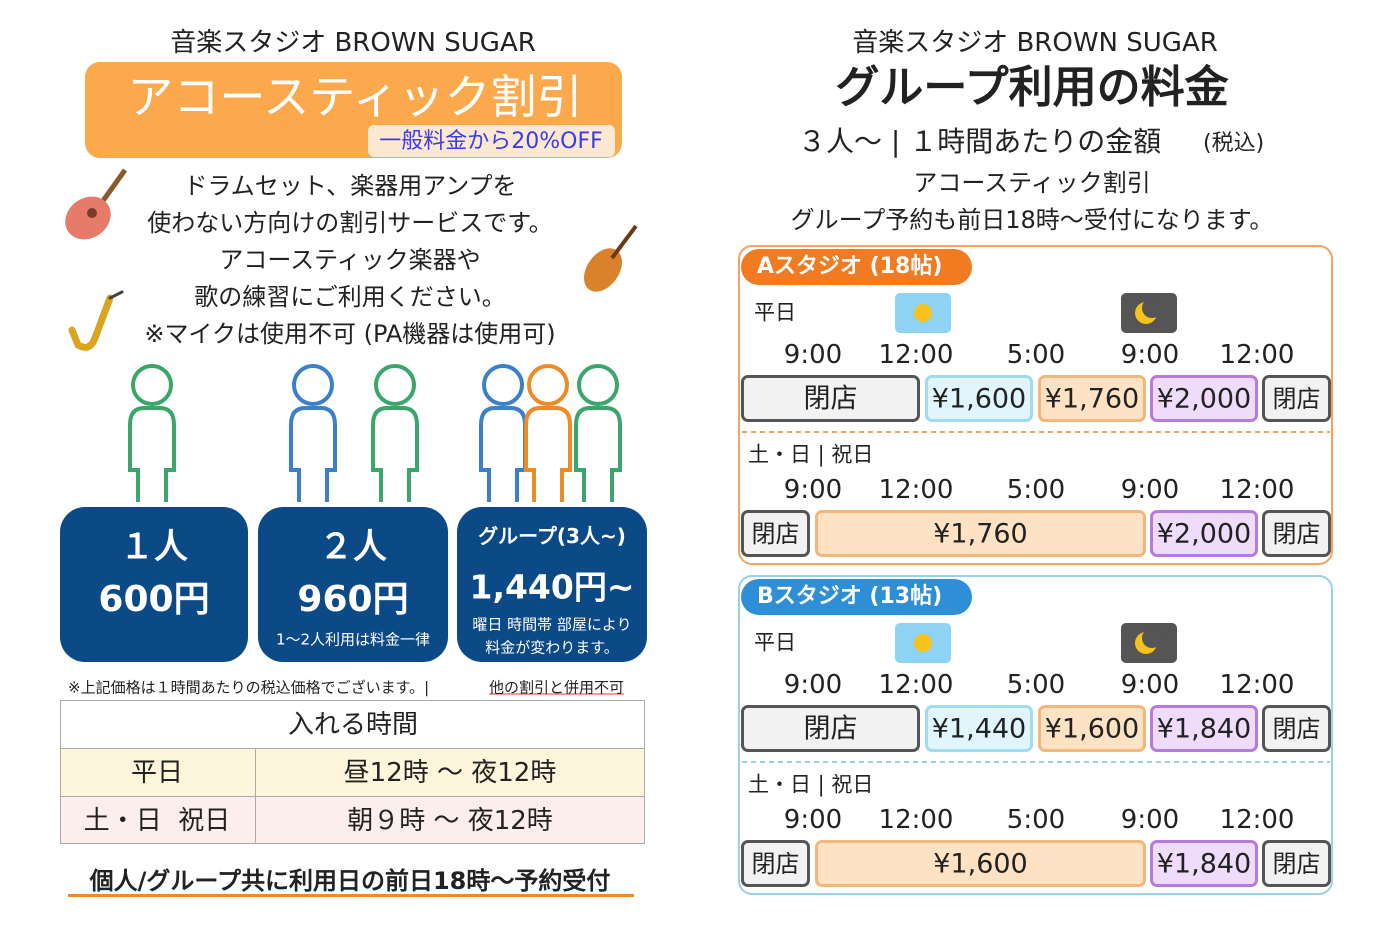 Image resolution: width=1399 pixels, height=934 pixels. What do you see at coordinates (811, 784) in the screenshot?
I see `day-label: 土・日 | 祝日` at bounding box center [811, 784].